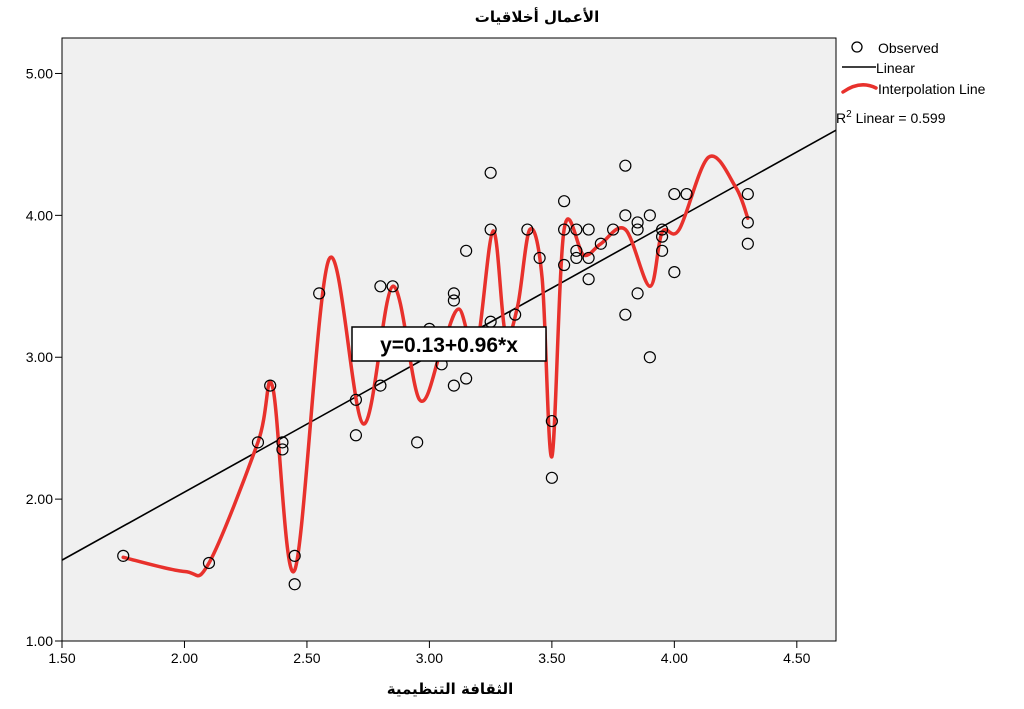 Image resolution: width=1024 pixels, height=709 pixels. I want to click on legend-r2-label: R2 Linear = 0.599, so click(891, 117).